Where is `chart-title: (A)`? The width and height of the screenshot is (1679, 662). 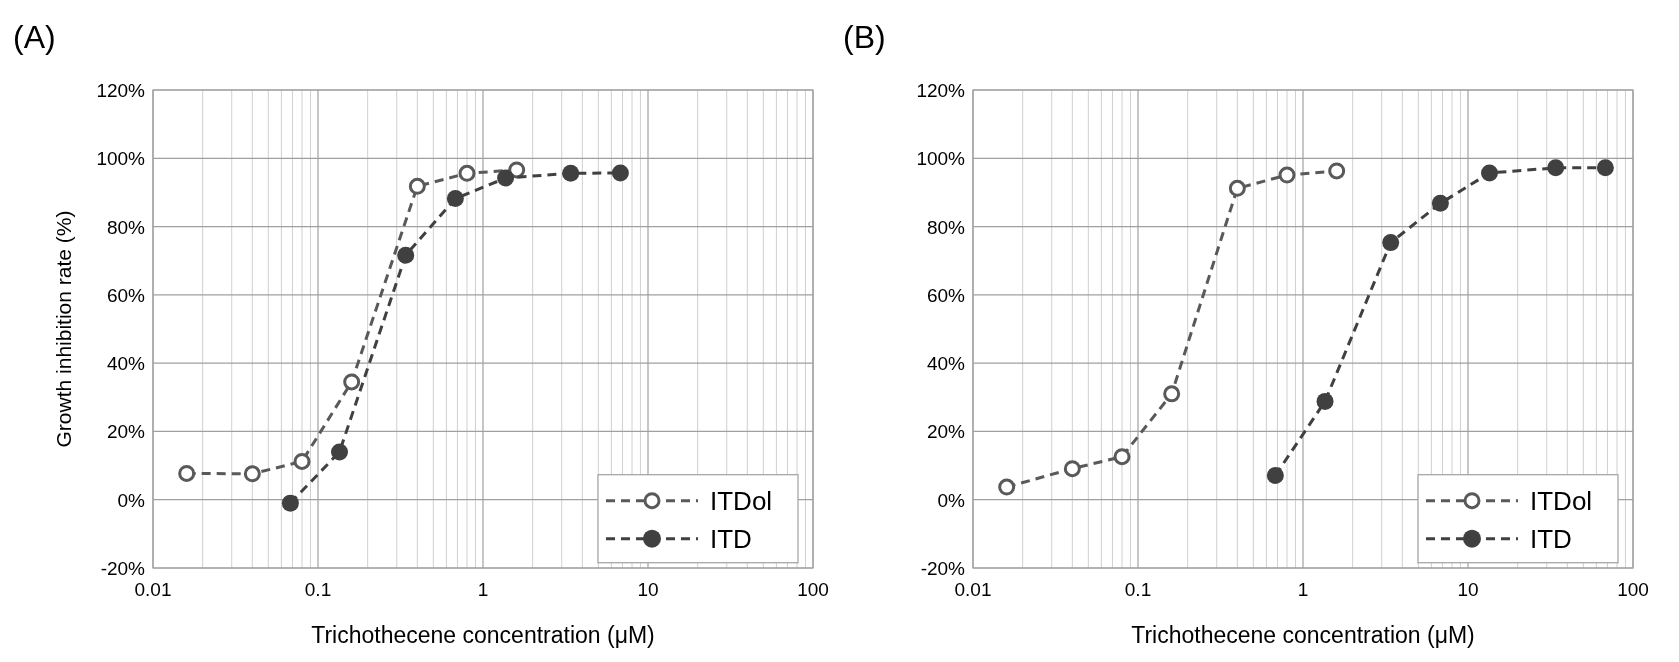 chart-title: (A) is located at coordinates (34, 37).